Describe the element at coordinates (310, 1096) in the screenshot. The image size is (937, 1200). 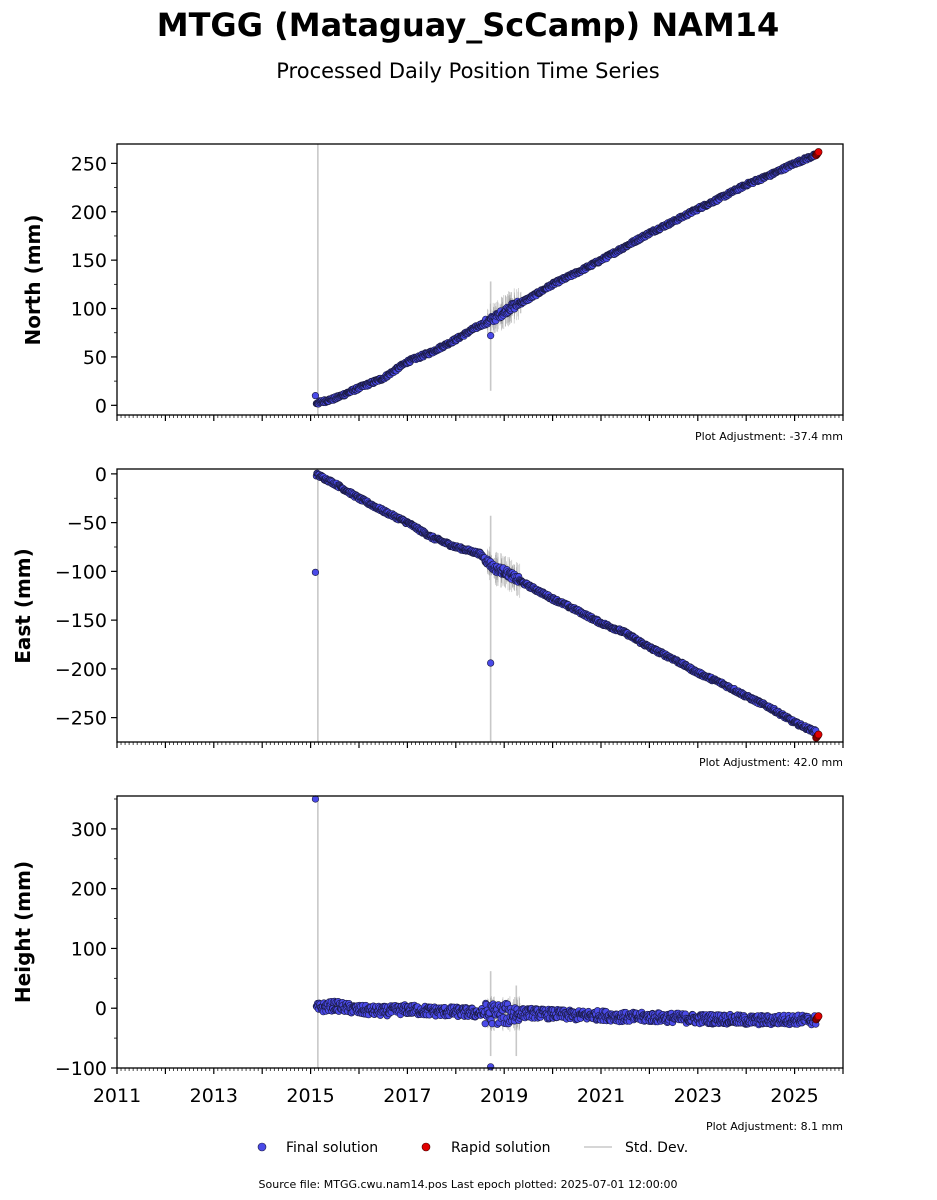
I see `x-tick-label: 2015` at that location.